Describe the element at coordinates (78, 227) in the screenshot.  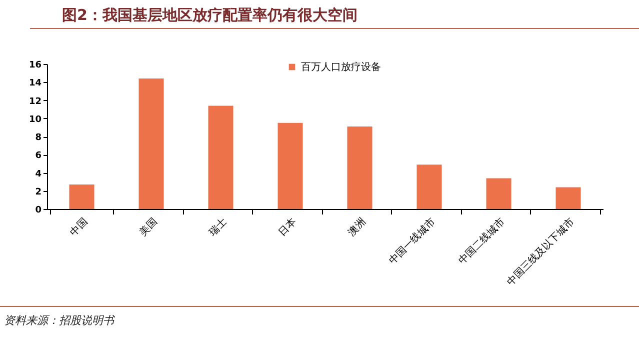
I see `x-tick-label: 中国` at that location.